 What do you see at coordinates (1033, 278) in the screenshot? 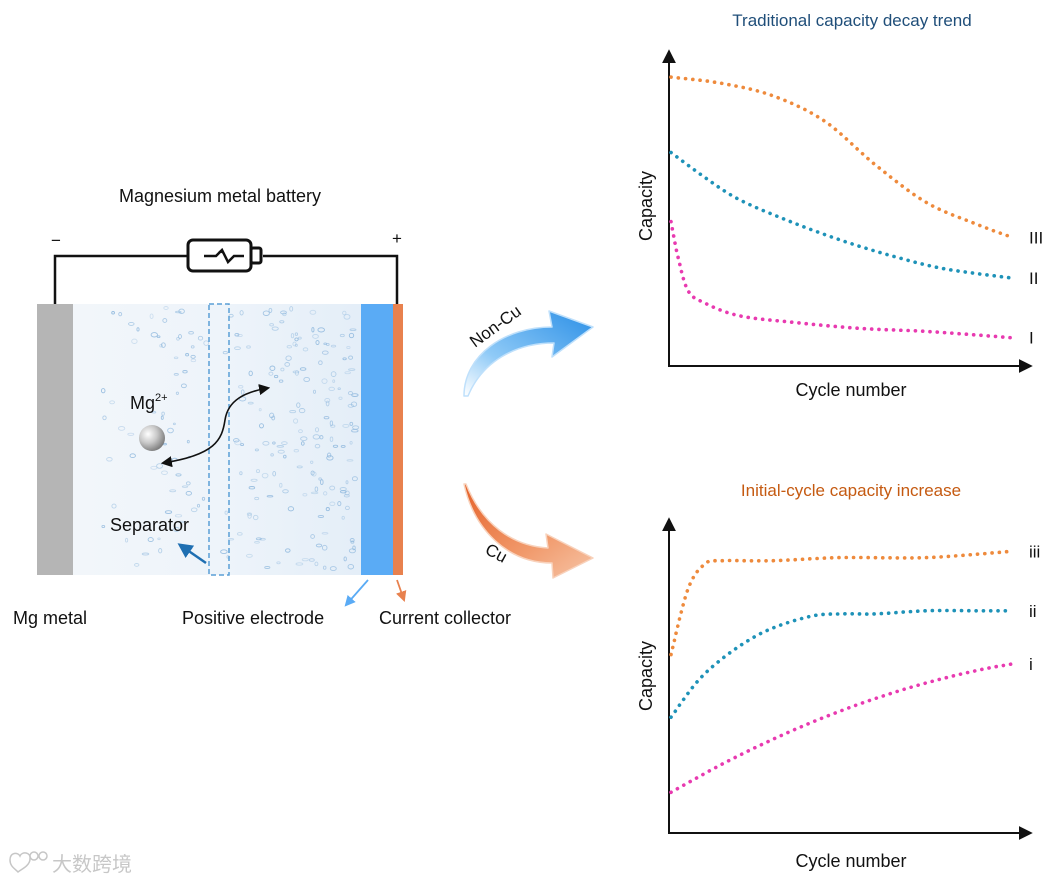
I see `series-label-II: II` at bounding box center [1033, 278].